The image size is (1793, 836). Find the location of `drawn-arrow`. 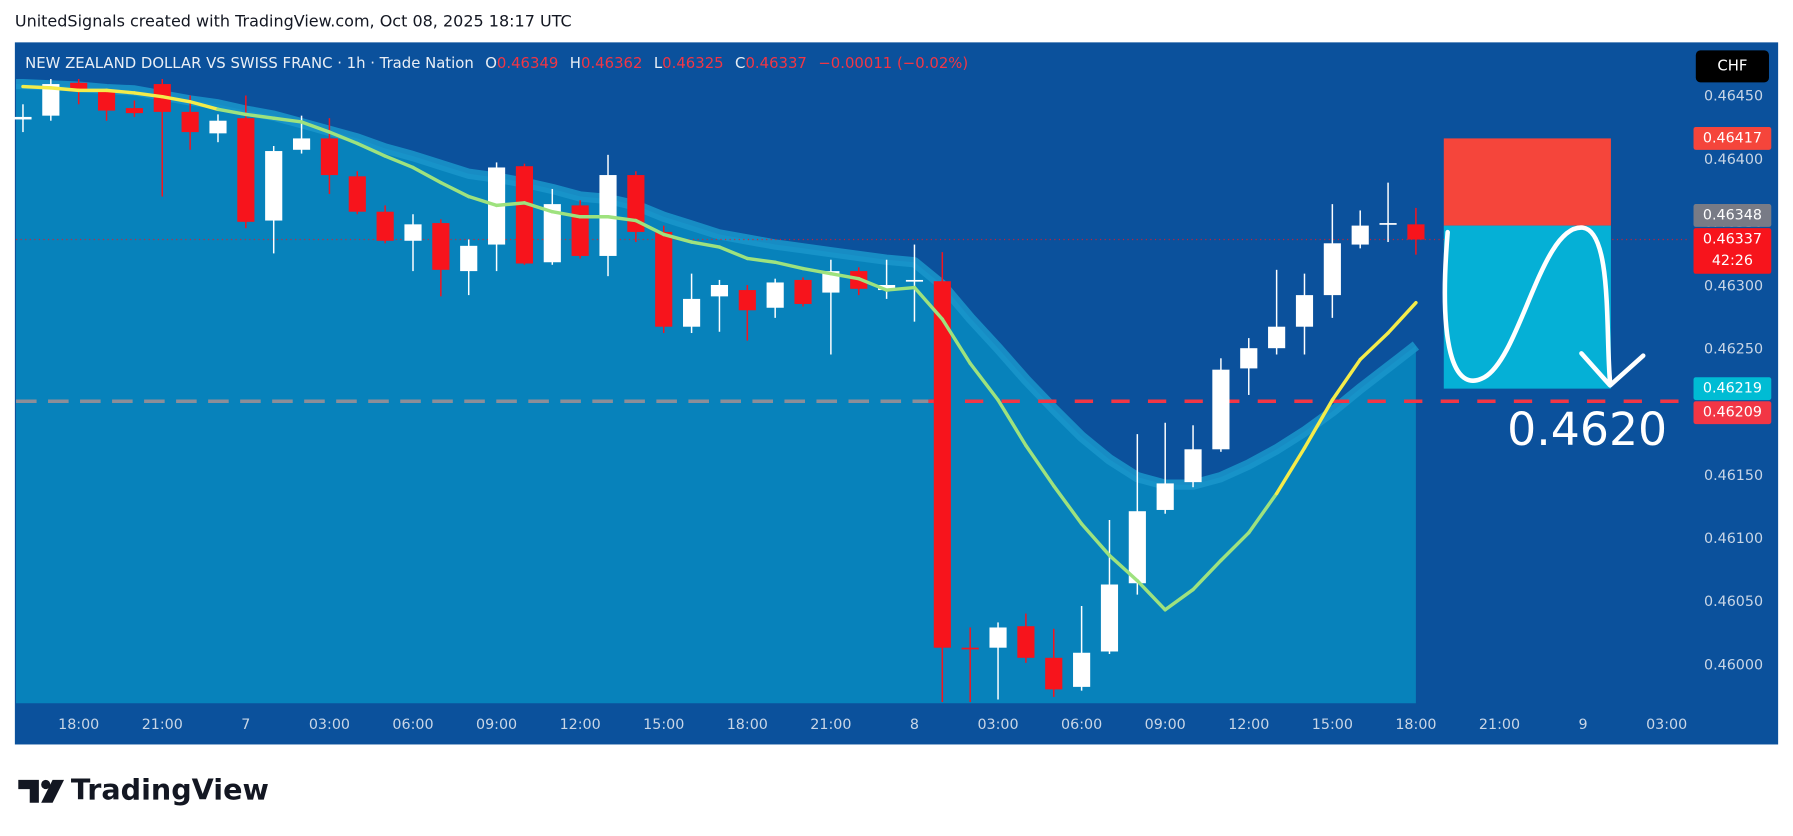

drawn-arrow is located at coordinates (1527, 305).